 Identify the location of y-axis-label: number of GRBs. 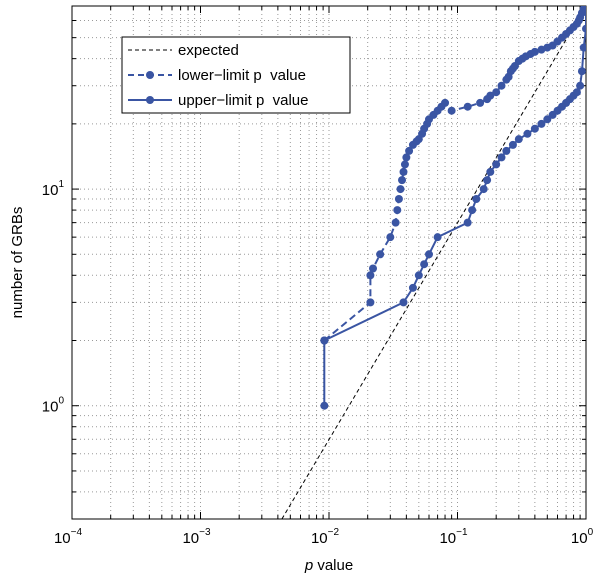
(17, 263).